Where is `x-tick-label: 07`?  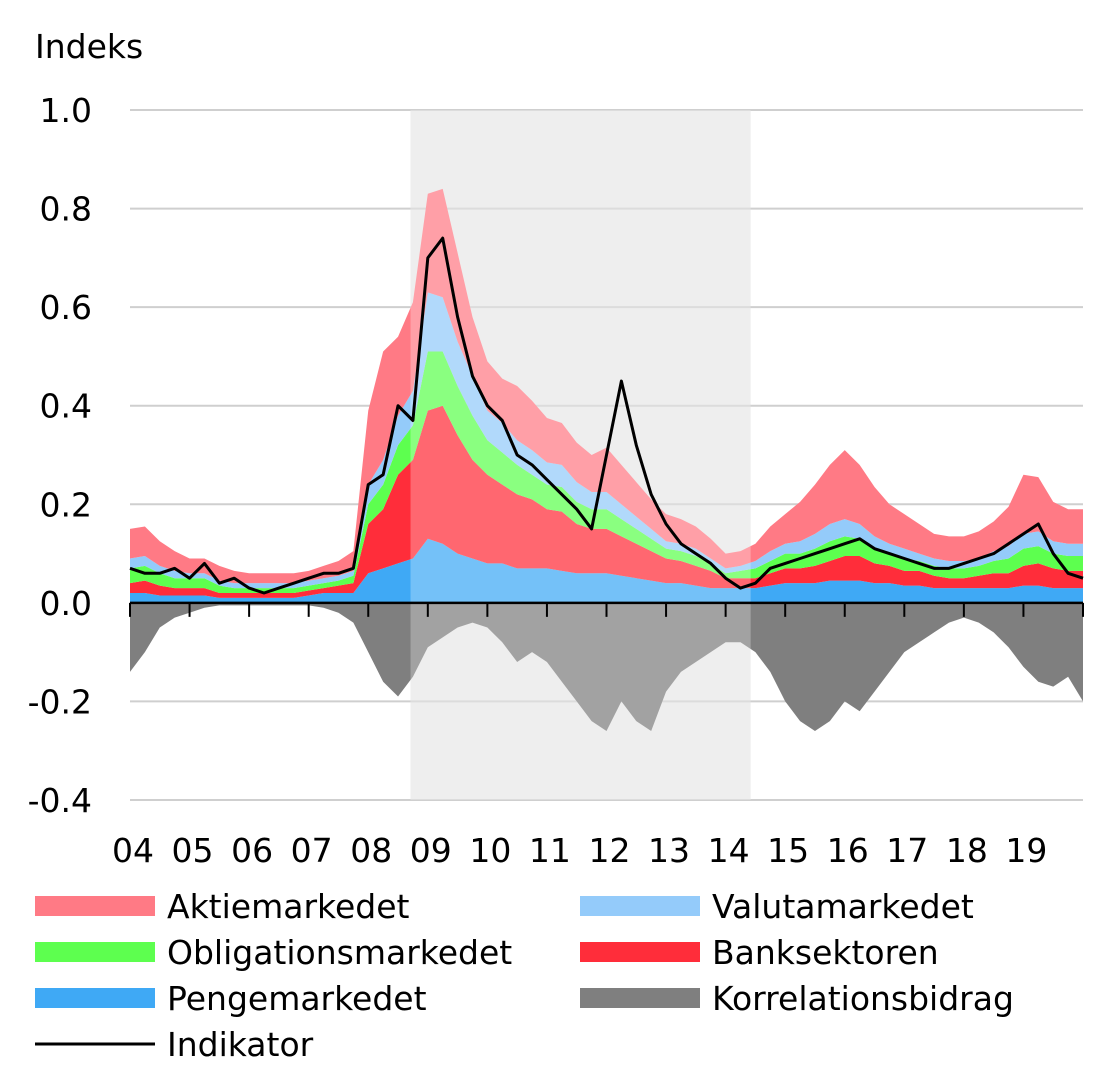 x-tick-label: 07 is located at coordinates (312, 850).